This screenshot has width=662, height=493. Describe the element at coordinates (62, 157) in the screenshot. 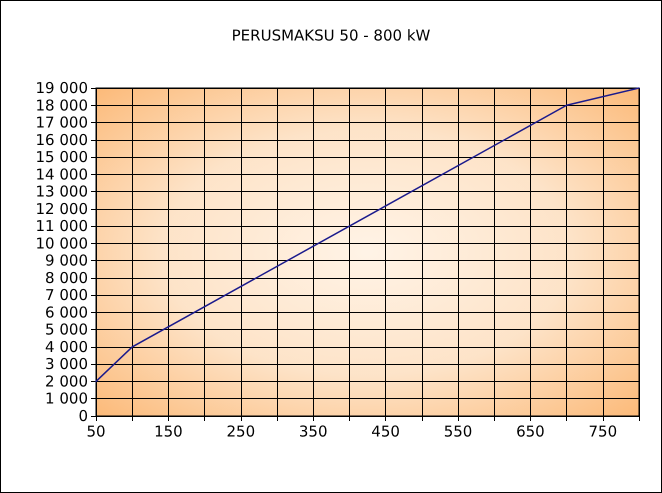

I see `y-tick-label: 15 000` at that location.